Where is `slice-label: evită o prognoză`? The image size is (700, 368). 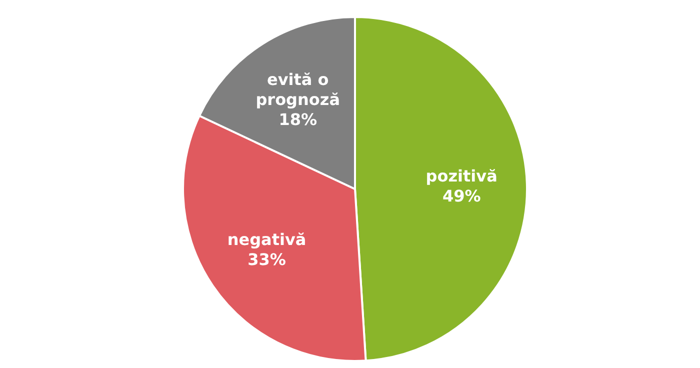
slice-label: evită o prognoză is located at coordinates (298, 88).